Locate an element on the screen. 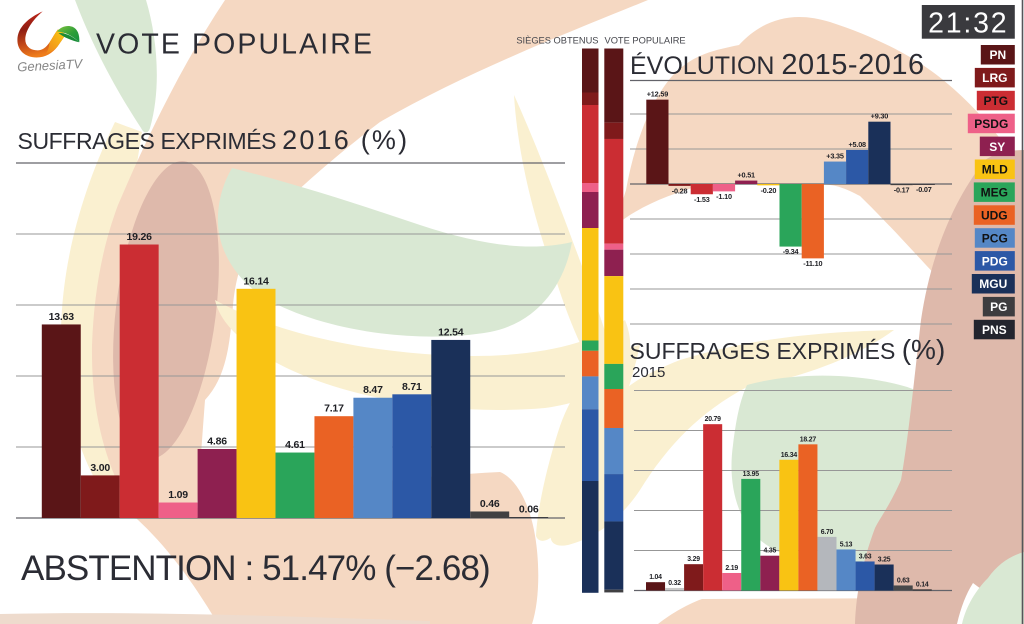 The image size is (1024, 624). svg-text: -1.53 is located at coordinates (702, 199).